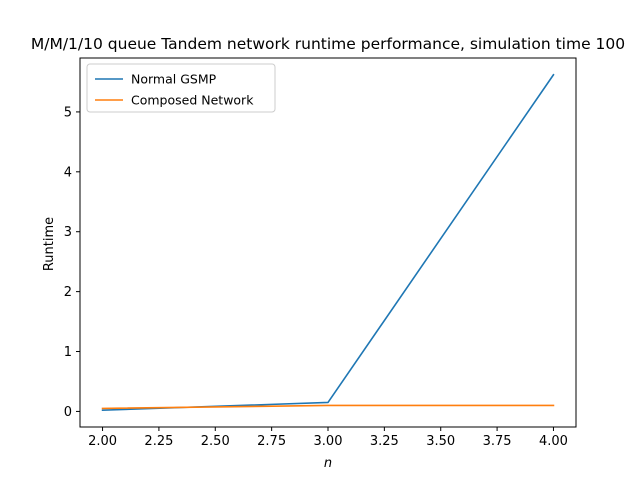  What do you see at coordinates (49, 244) in the screenshot?
I see `y-axis-label: Runtime` at bounding box center [49, 244].